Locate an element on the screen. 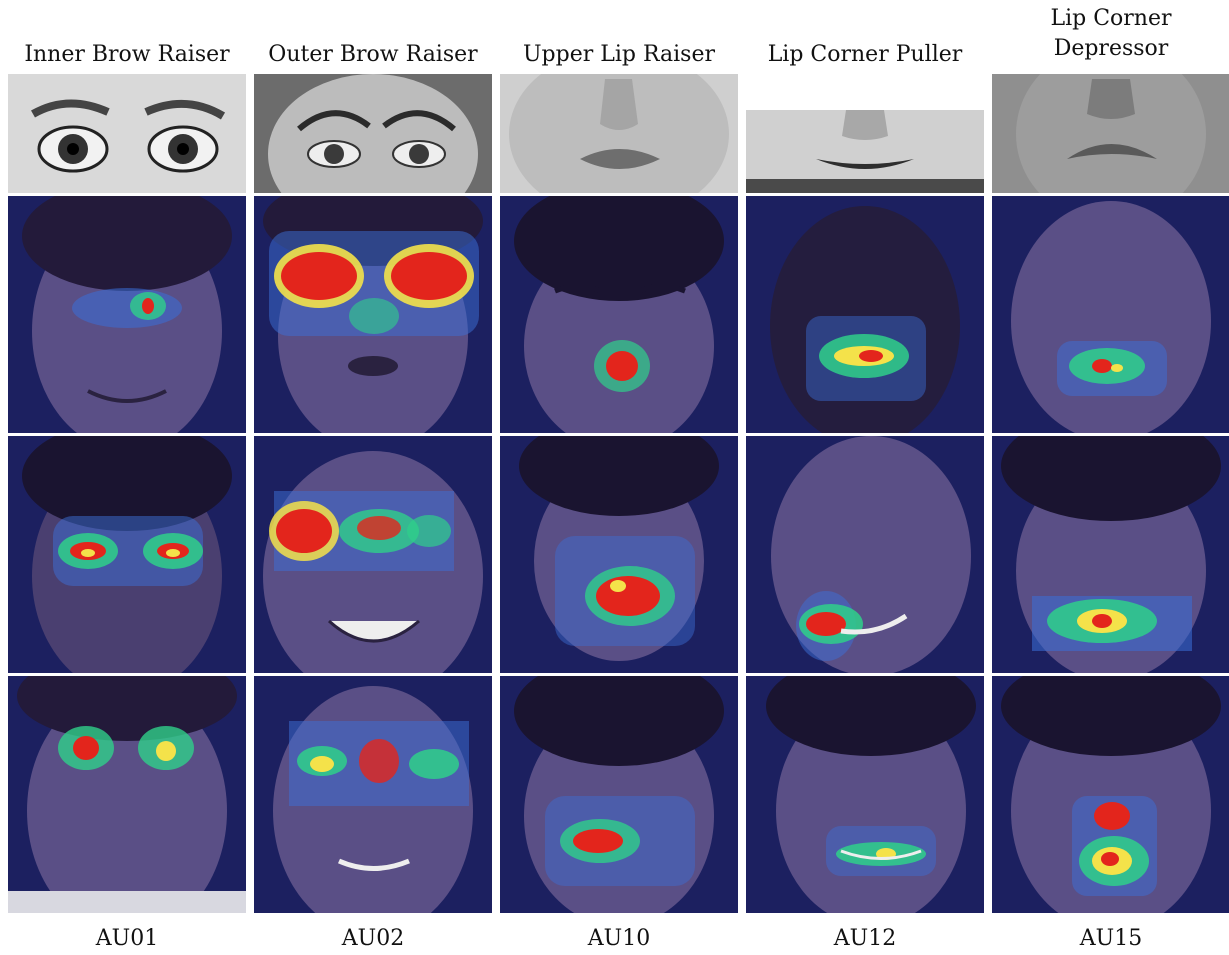 This screenshot has width=1229, height=955. reference-image-lip-corner-depressor is located at coordinates (1110, 133).